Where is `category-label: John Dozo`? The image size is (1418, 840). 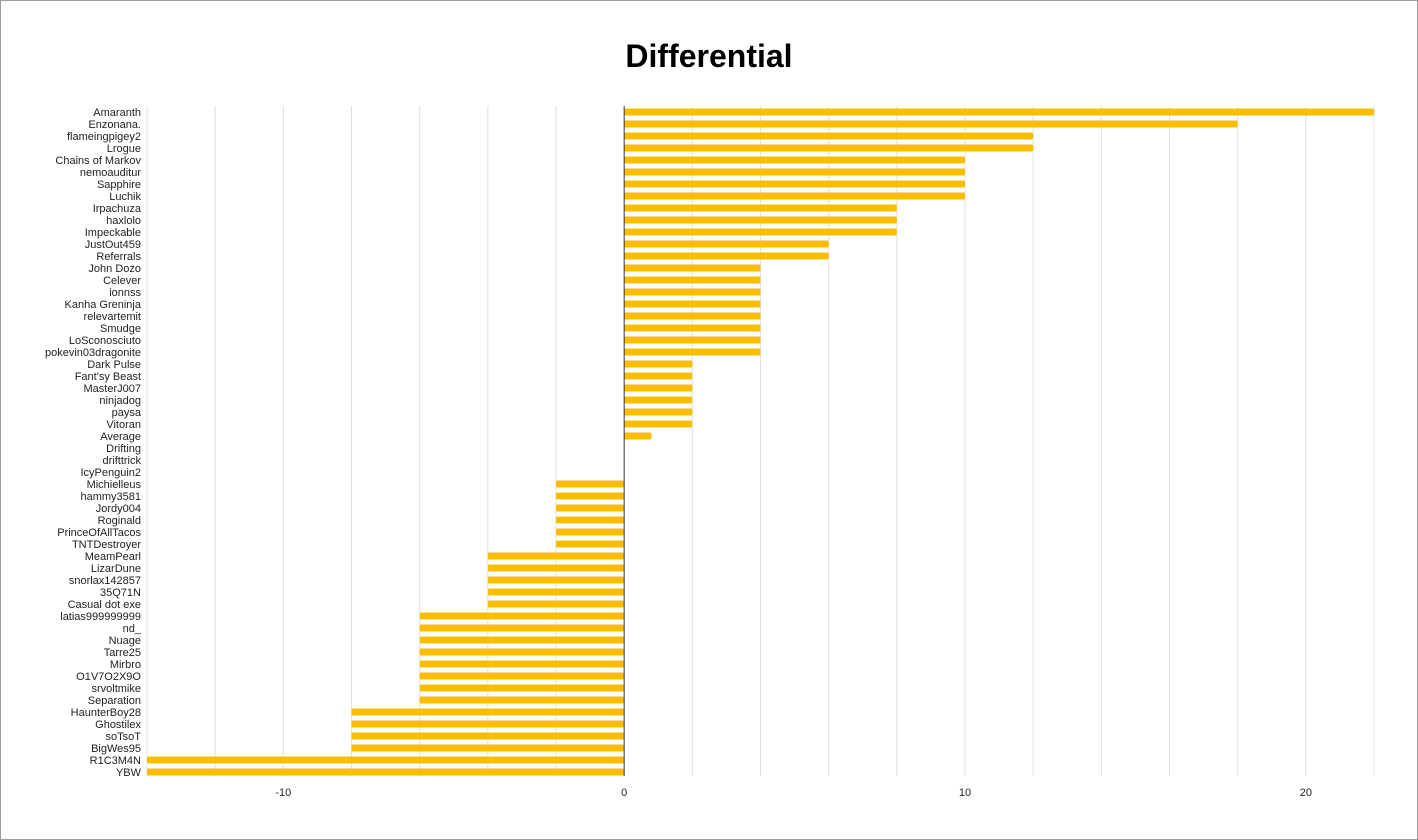 category-label: John Dozo is located at coordinates (114, 269).